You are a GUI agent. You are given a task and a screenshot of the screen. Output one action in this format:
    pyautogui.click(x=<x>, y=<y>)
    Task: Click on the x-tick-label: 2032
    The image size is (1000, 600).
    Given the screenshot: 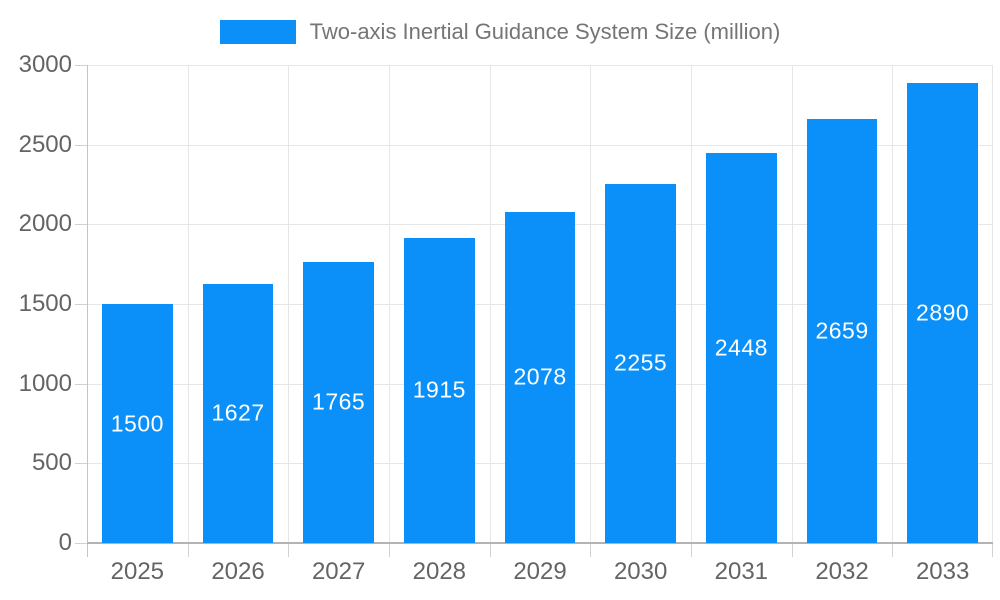 What is the action you would take?
    pyautogui.click(x=842, y=571)
    